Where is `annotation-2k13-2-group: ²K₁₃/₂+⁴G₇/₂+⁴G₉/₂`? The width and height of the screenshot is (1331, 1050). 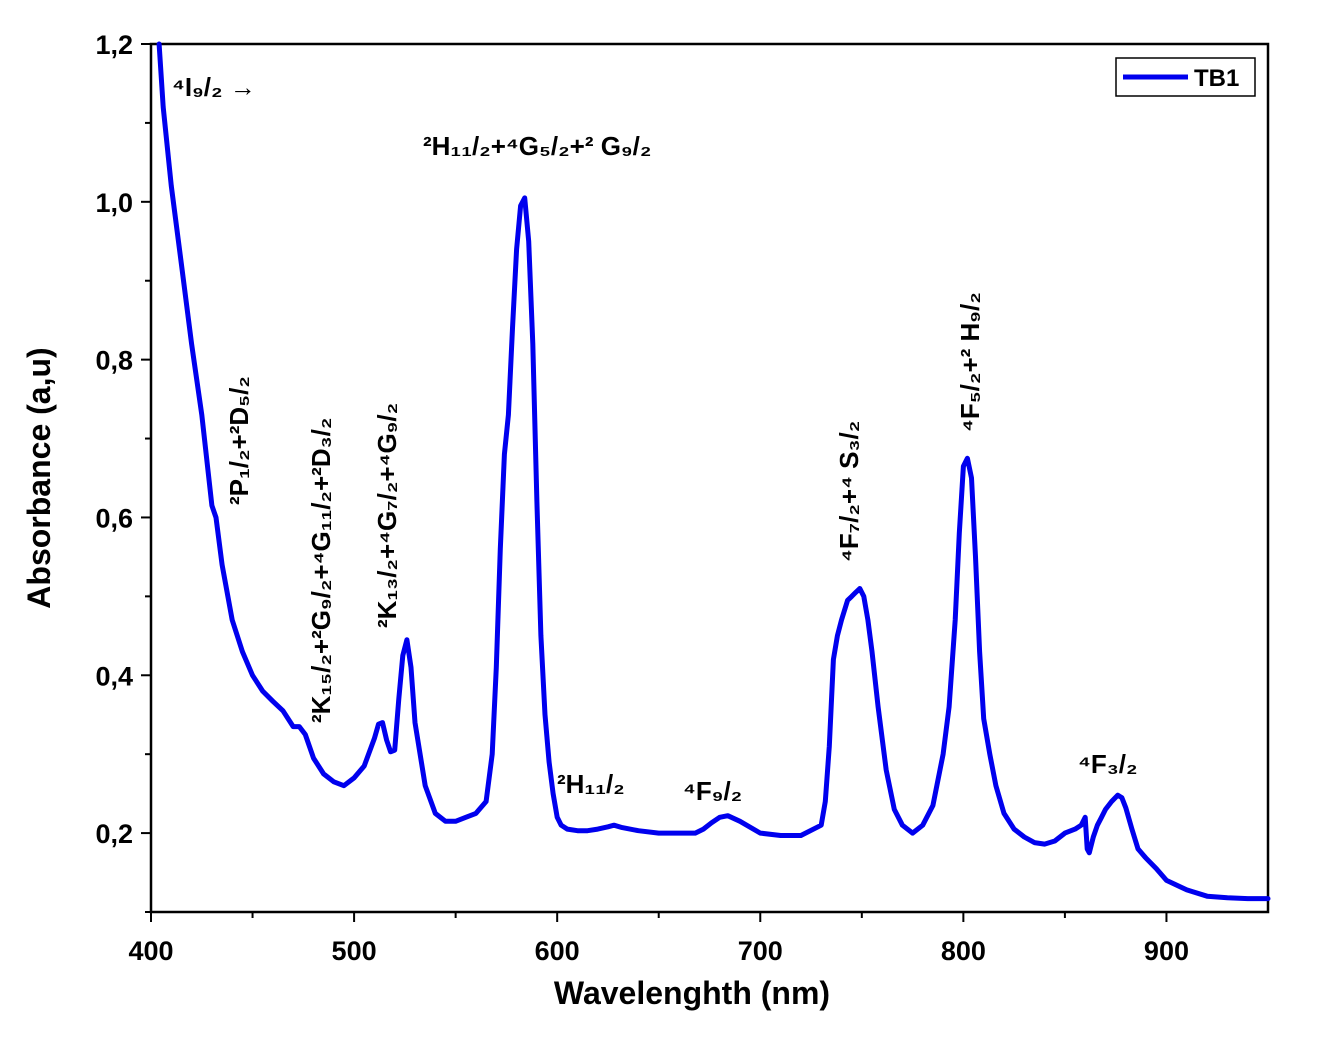
annotation-2k13-2-group: ²K₁₃/₂+⁴G₇/₂+⁴G₉/₂ is located at coordinates (387, 515).